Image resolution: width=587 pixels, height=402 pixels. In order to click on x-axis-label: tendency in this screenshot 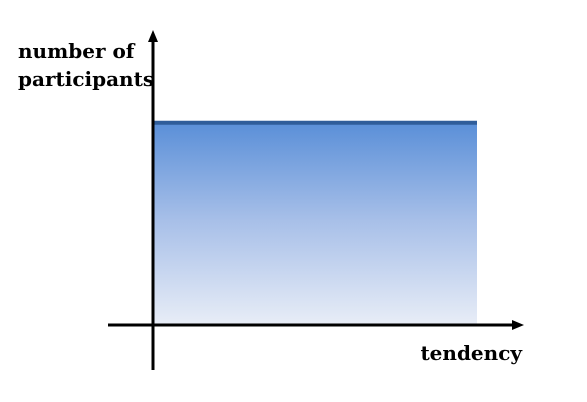, I will do `click(471, 353)`.